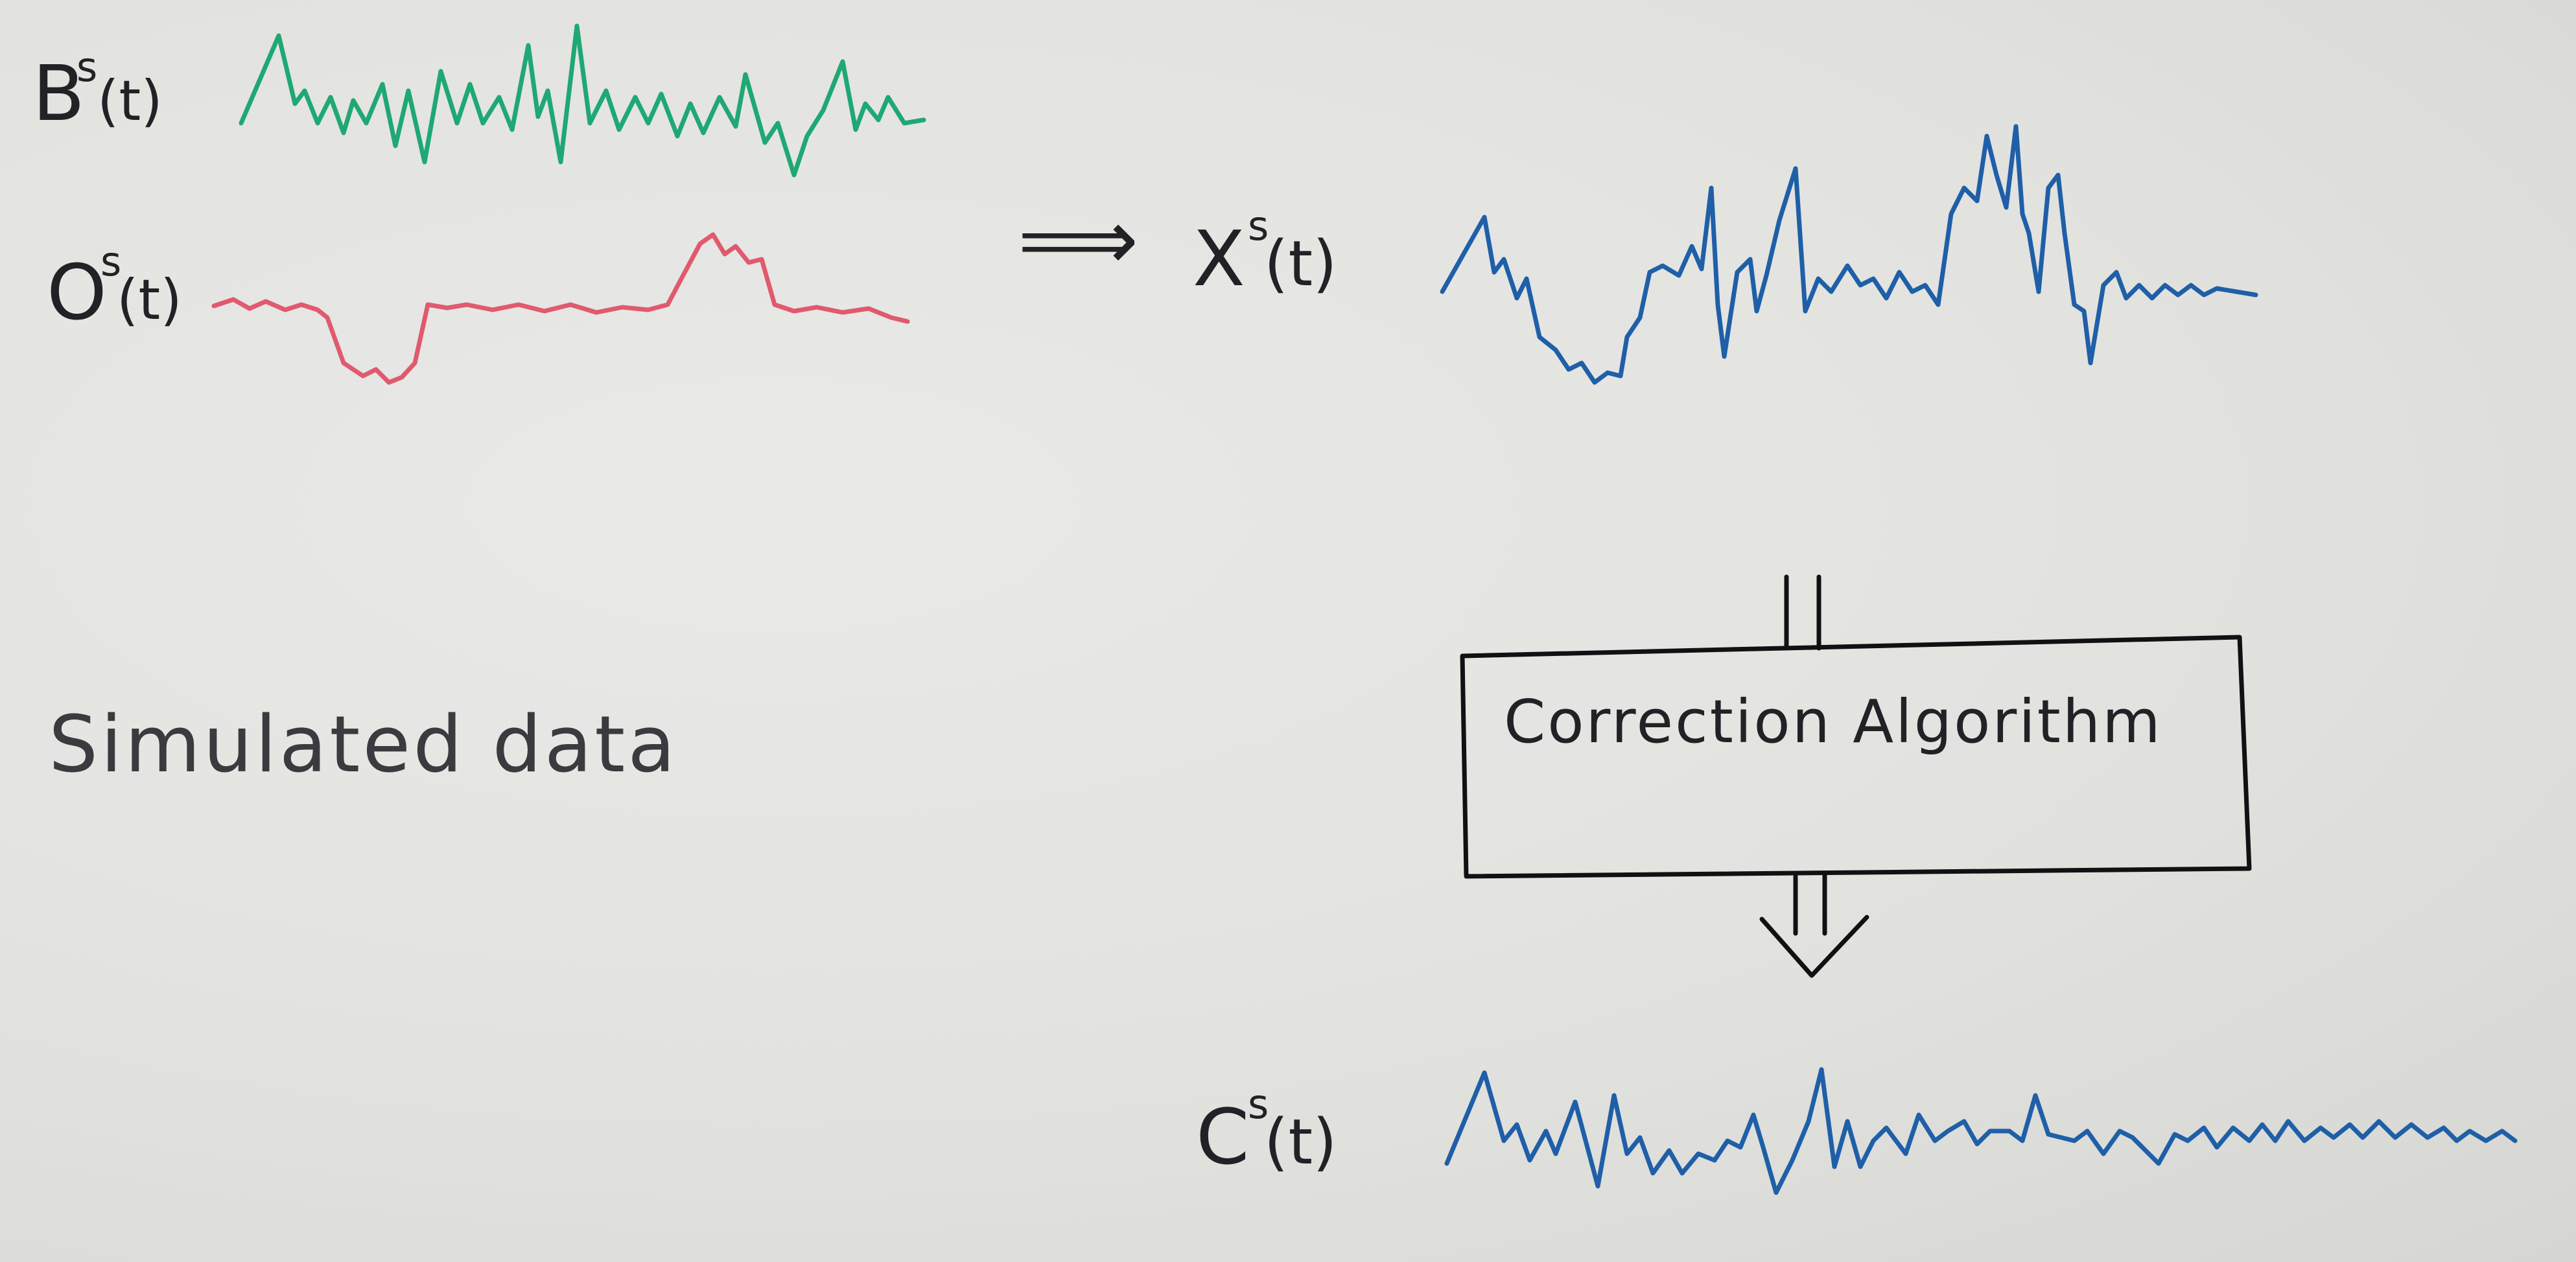  What do you see at coordinates (1078, 240) in the screenshot?
I see `implies-arrow: ⟹` at bounding box center [1078, 240].